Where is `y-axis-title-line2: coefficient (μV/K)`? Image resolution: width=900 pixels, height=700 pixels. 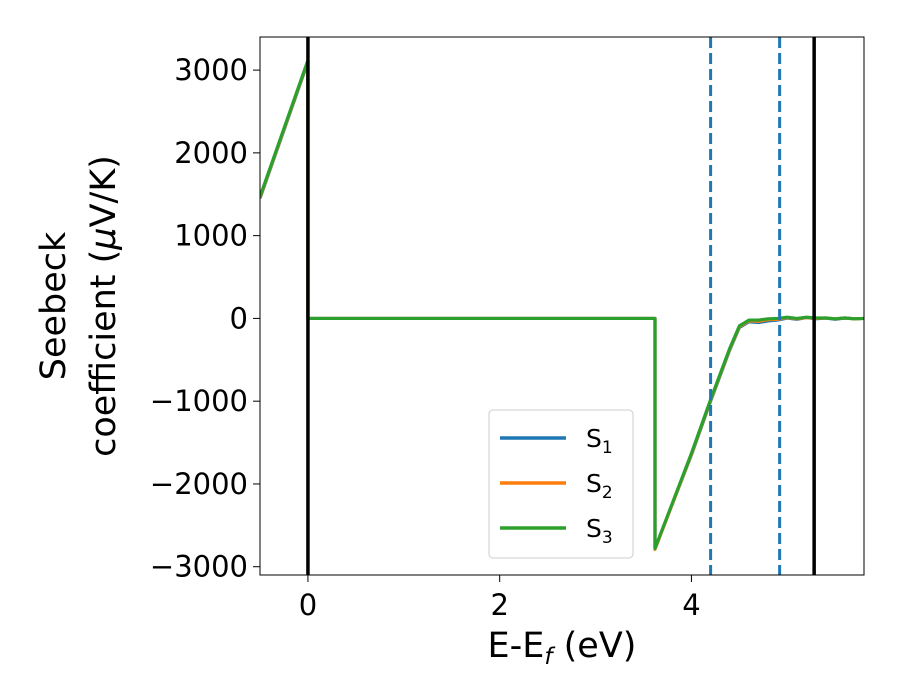 y-axis-title-line2: coefficient (μV/K) is located at coordinates (104, 306).